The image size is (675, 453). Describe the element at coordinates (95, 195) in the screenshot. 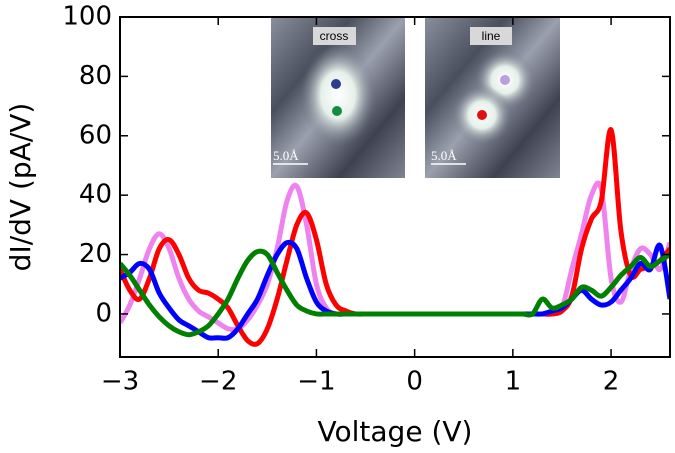

I see `y-tick-label: 40` at that location.